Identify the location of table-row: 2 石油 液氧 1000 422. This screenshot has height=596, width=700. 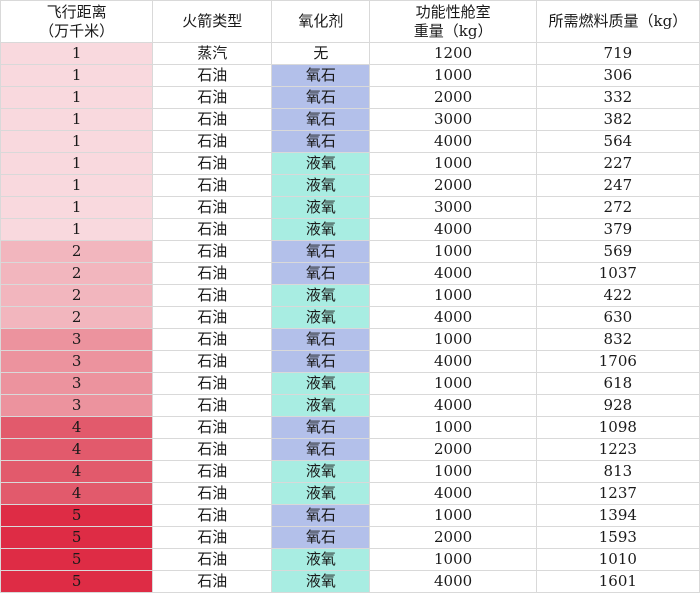
(350, 295).